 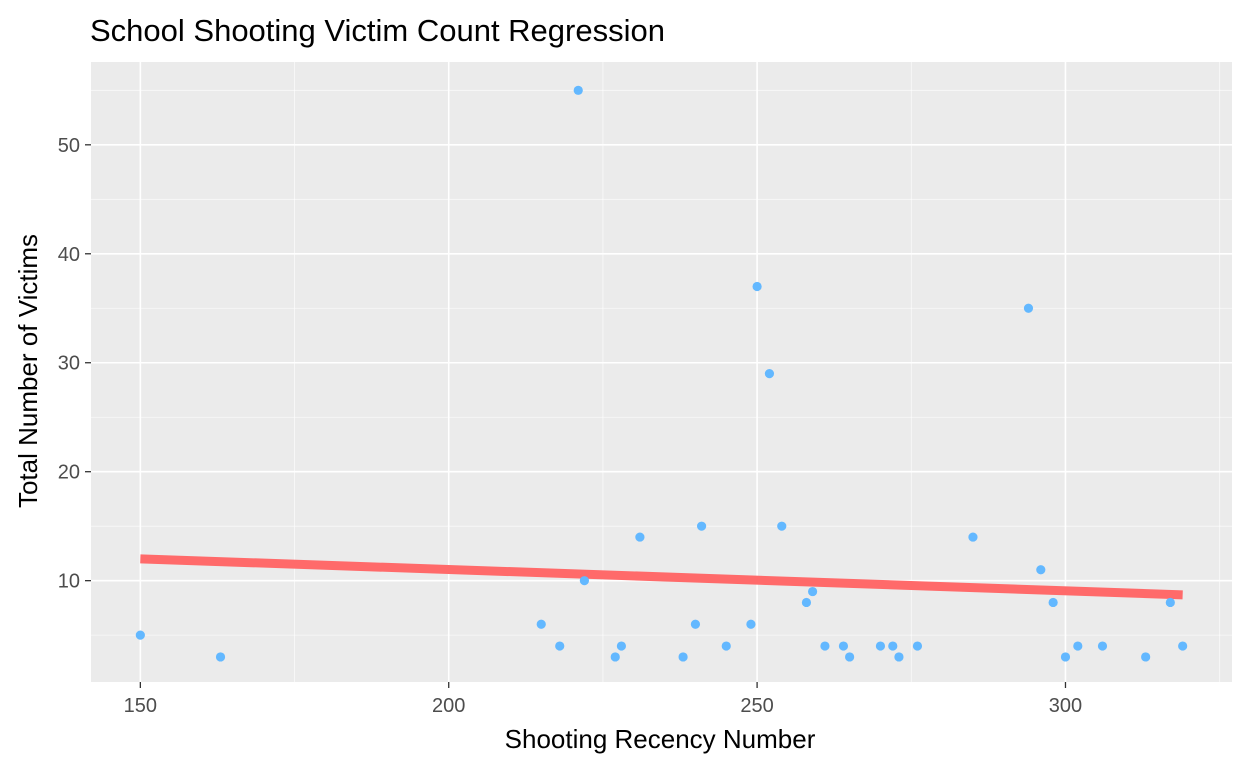 I want to click on y-tick-label: 40, so click(x=69, y=255).